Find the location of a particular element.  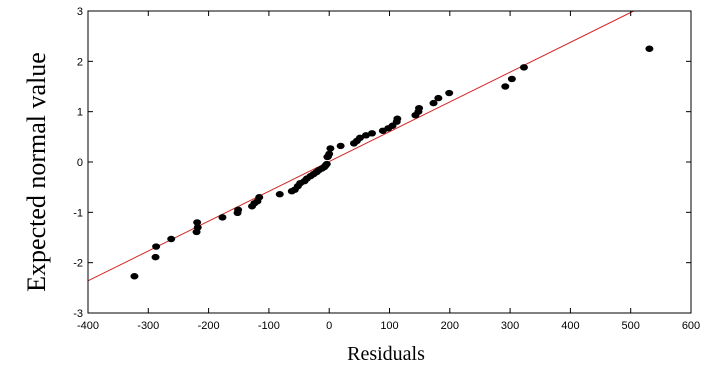

x-tick-label: -300 is located at coordinates (148, 326).